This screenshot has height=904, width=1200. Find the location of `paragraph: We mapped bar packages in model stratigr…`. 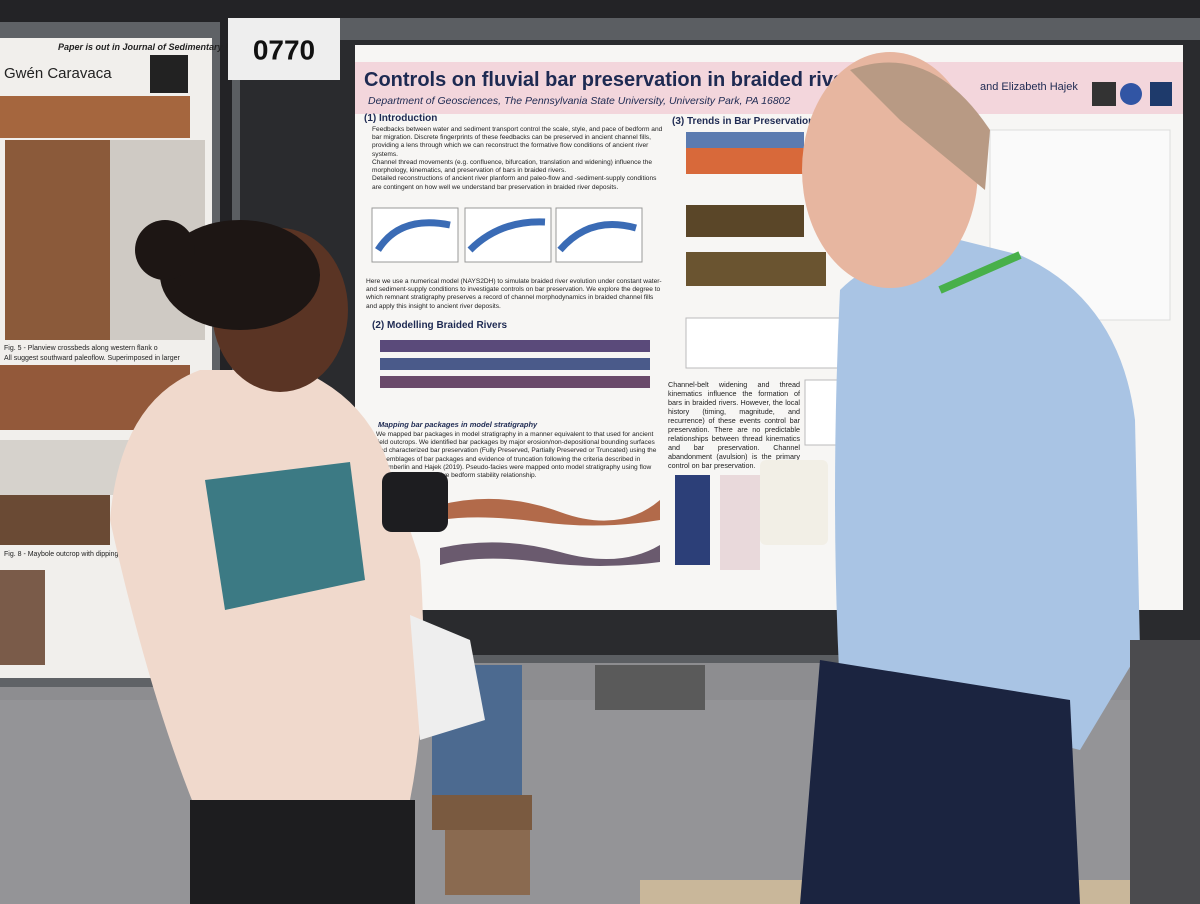

paragraph: We mapped bar packages in model stratigr… is located at coordinates (516, 455).